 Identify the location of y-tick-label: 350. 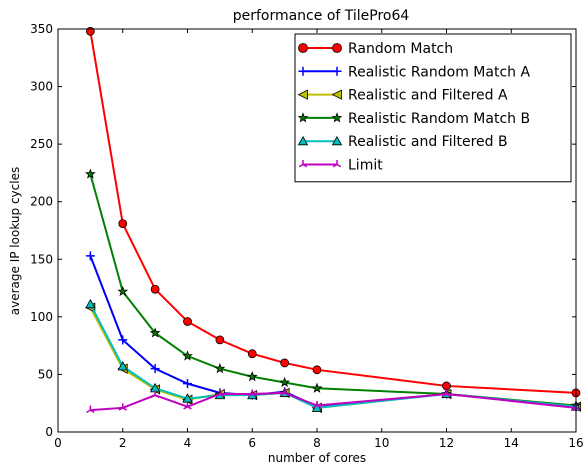
(41, 29).